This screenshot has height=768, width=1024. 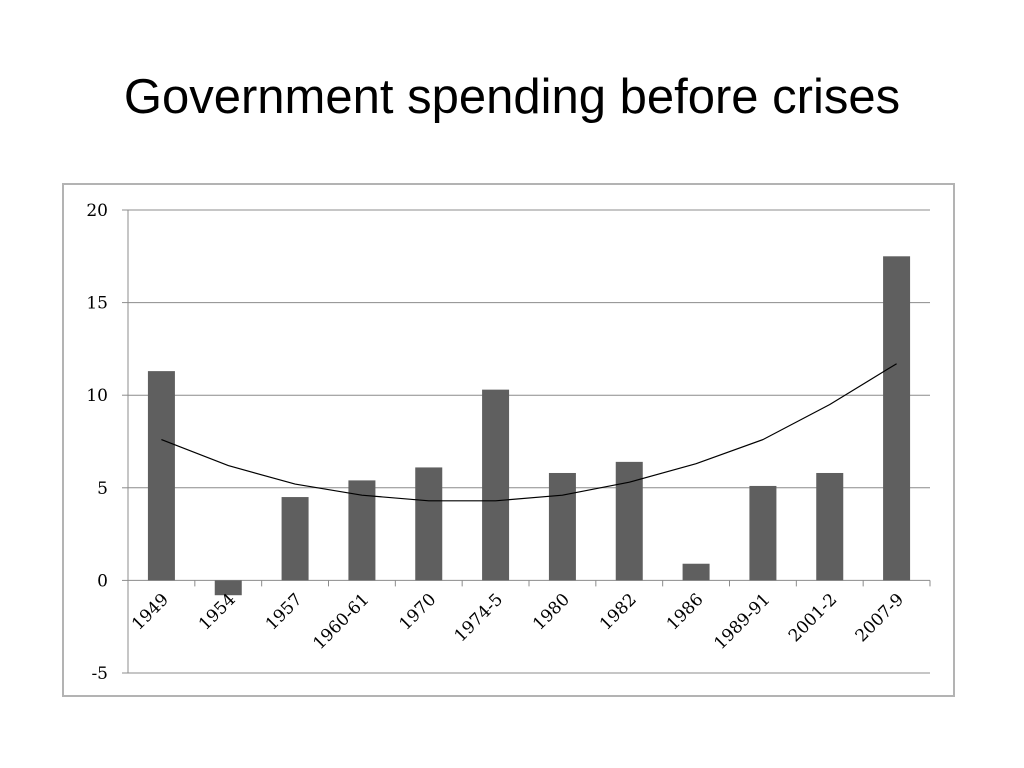 I want to click on trendline-group, so click(x=529, y=432).